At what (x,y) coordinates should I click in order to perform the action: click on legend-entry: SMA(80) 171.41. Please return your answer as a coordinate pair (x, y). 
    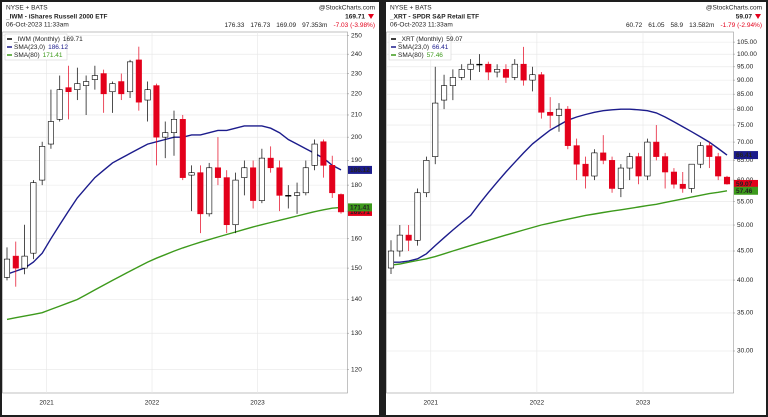
    Looking at the image, I should click on (38, 55).